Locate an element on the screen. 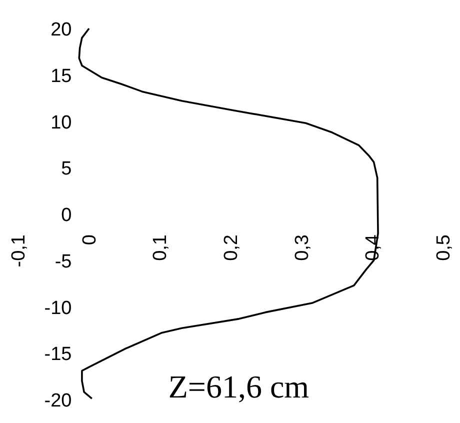 The image size is (460, 423). y-tick-label: 0 is located at coordinates (66, 215).